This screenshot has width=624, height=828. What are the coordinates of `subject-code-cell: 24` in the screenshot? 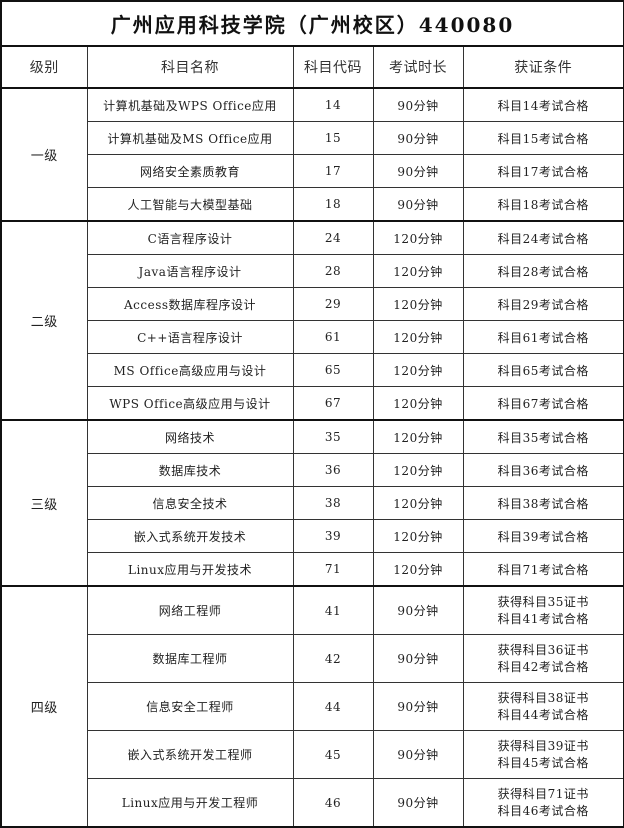 It's located at (333, 237).